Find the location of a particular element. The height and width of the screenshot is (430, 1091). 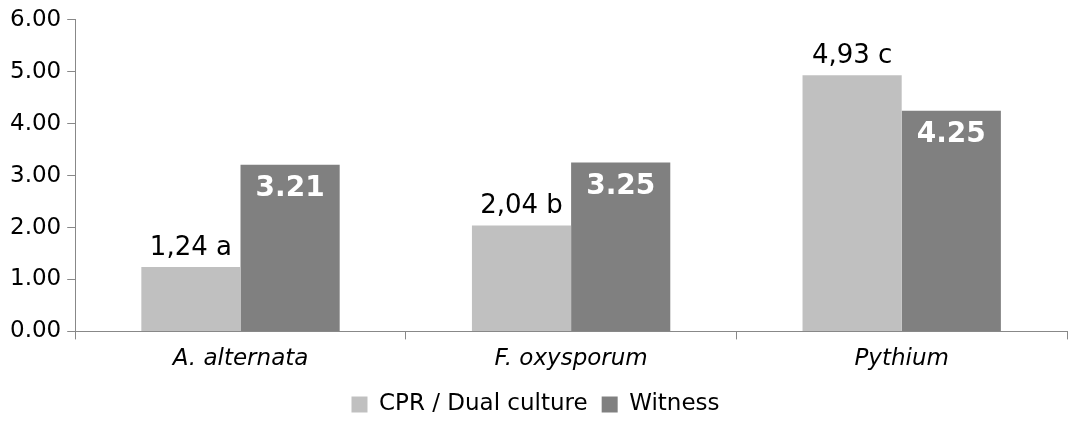

x-tick-label: A. alternata is located at coordinates (239, 357).